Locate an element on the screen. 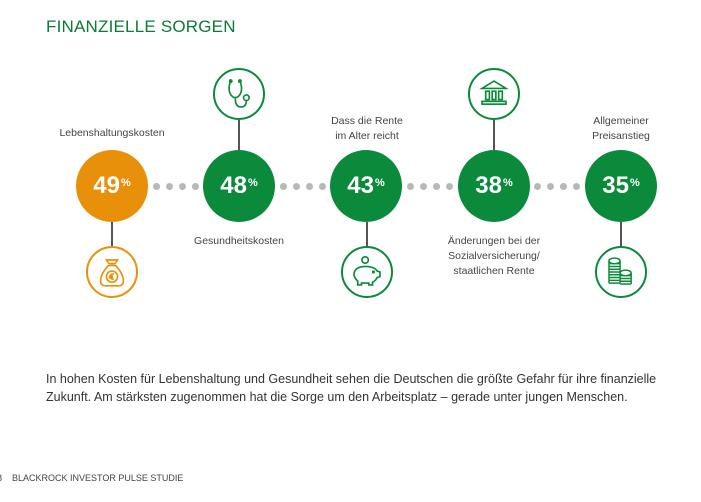 The image size is (701, 502). item-label-price-increase: Allgemeiner Preisanstieg is located at coordinates (621, 129).